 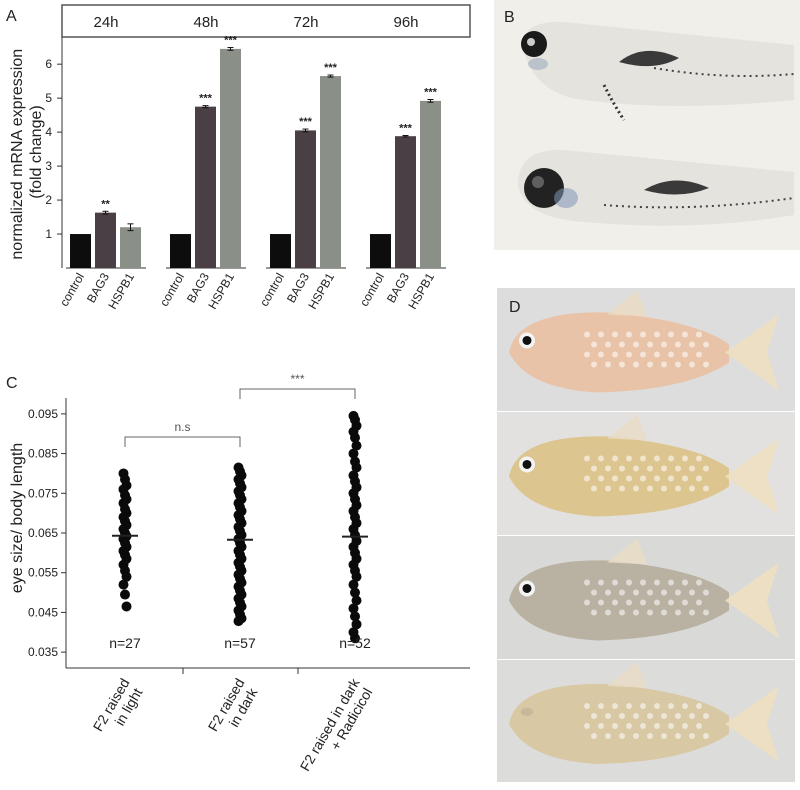 What do you see at coordinates (17, 518) in the screenshot?
I see `y-axis-label: eye size/ body length` at bounding box center [17, 518].